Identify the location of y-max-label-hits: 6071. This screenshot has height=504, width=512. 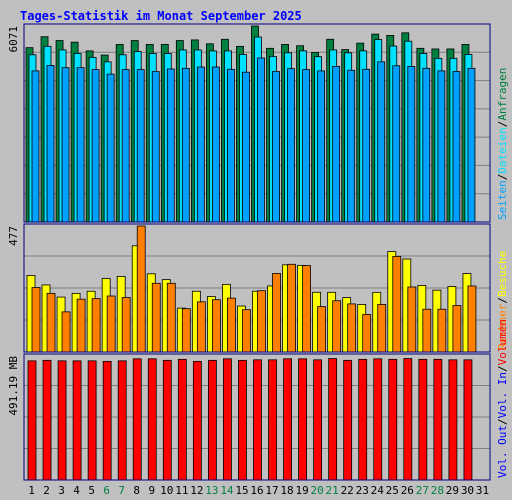
(13, 39).